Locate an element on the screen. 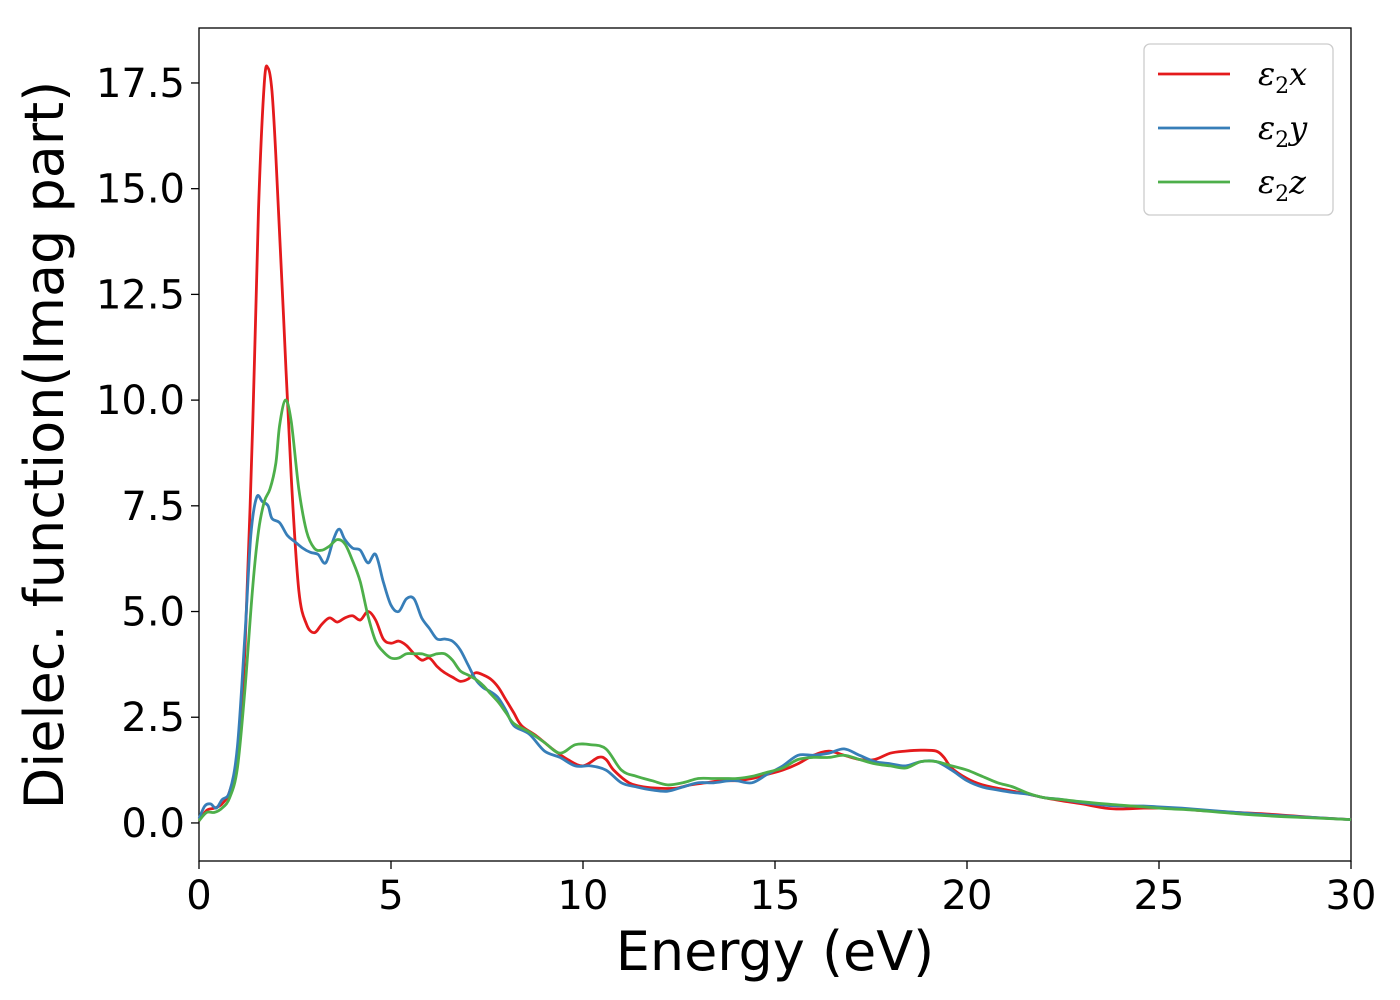 The image size is (1400, 1000). x-tick-label: 15 is located at coordinates (775, 896).